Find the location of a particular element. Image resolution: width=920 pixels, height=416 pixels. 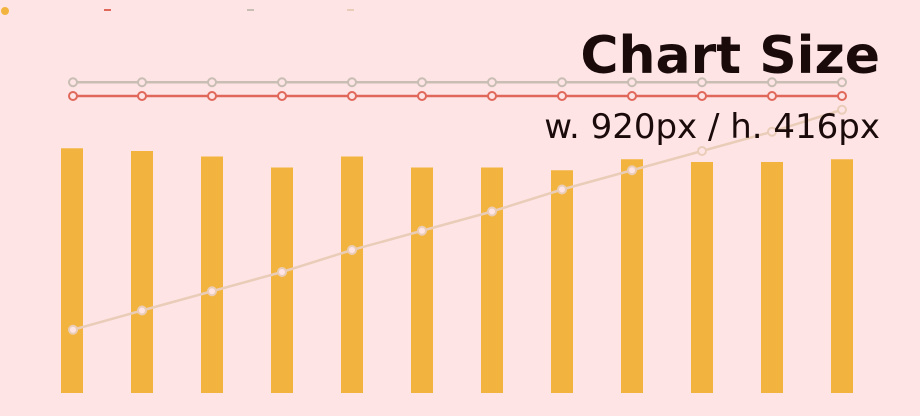

chart-size-title: Chart Size is located at coordinates (730, 56).